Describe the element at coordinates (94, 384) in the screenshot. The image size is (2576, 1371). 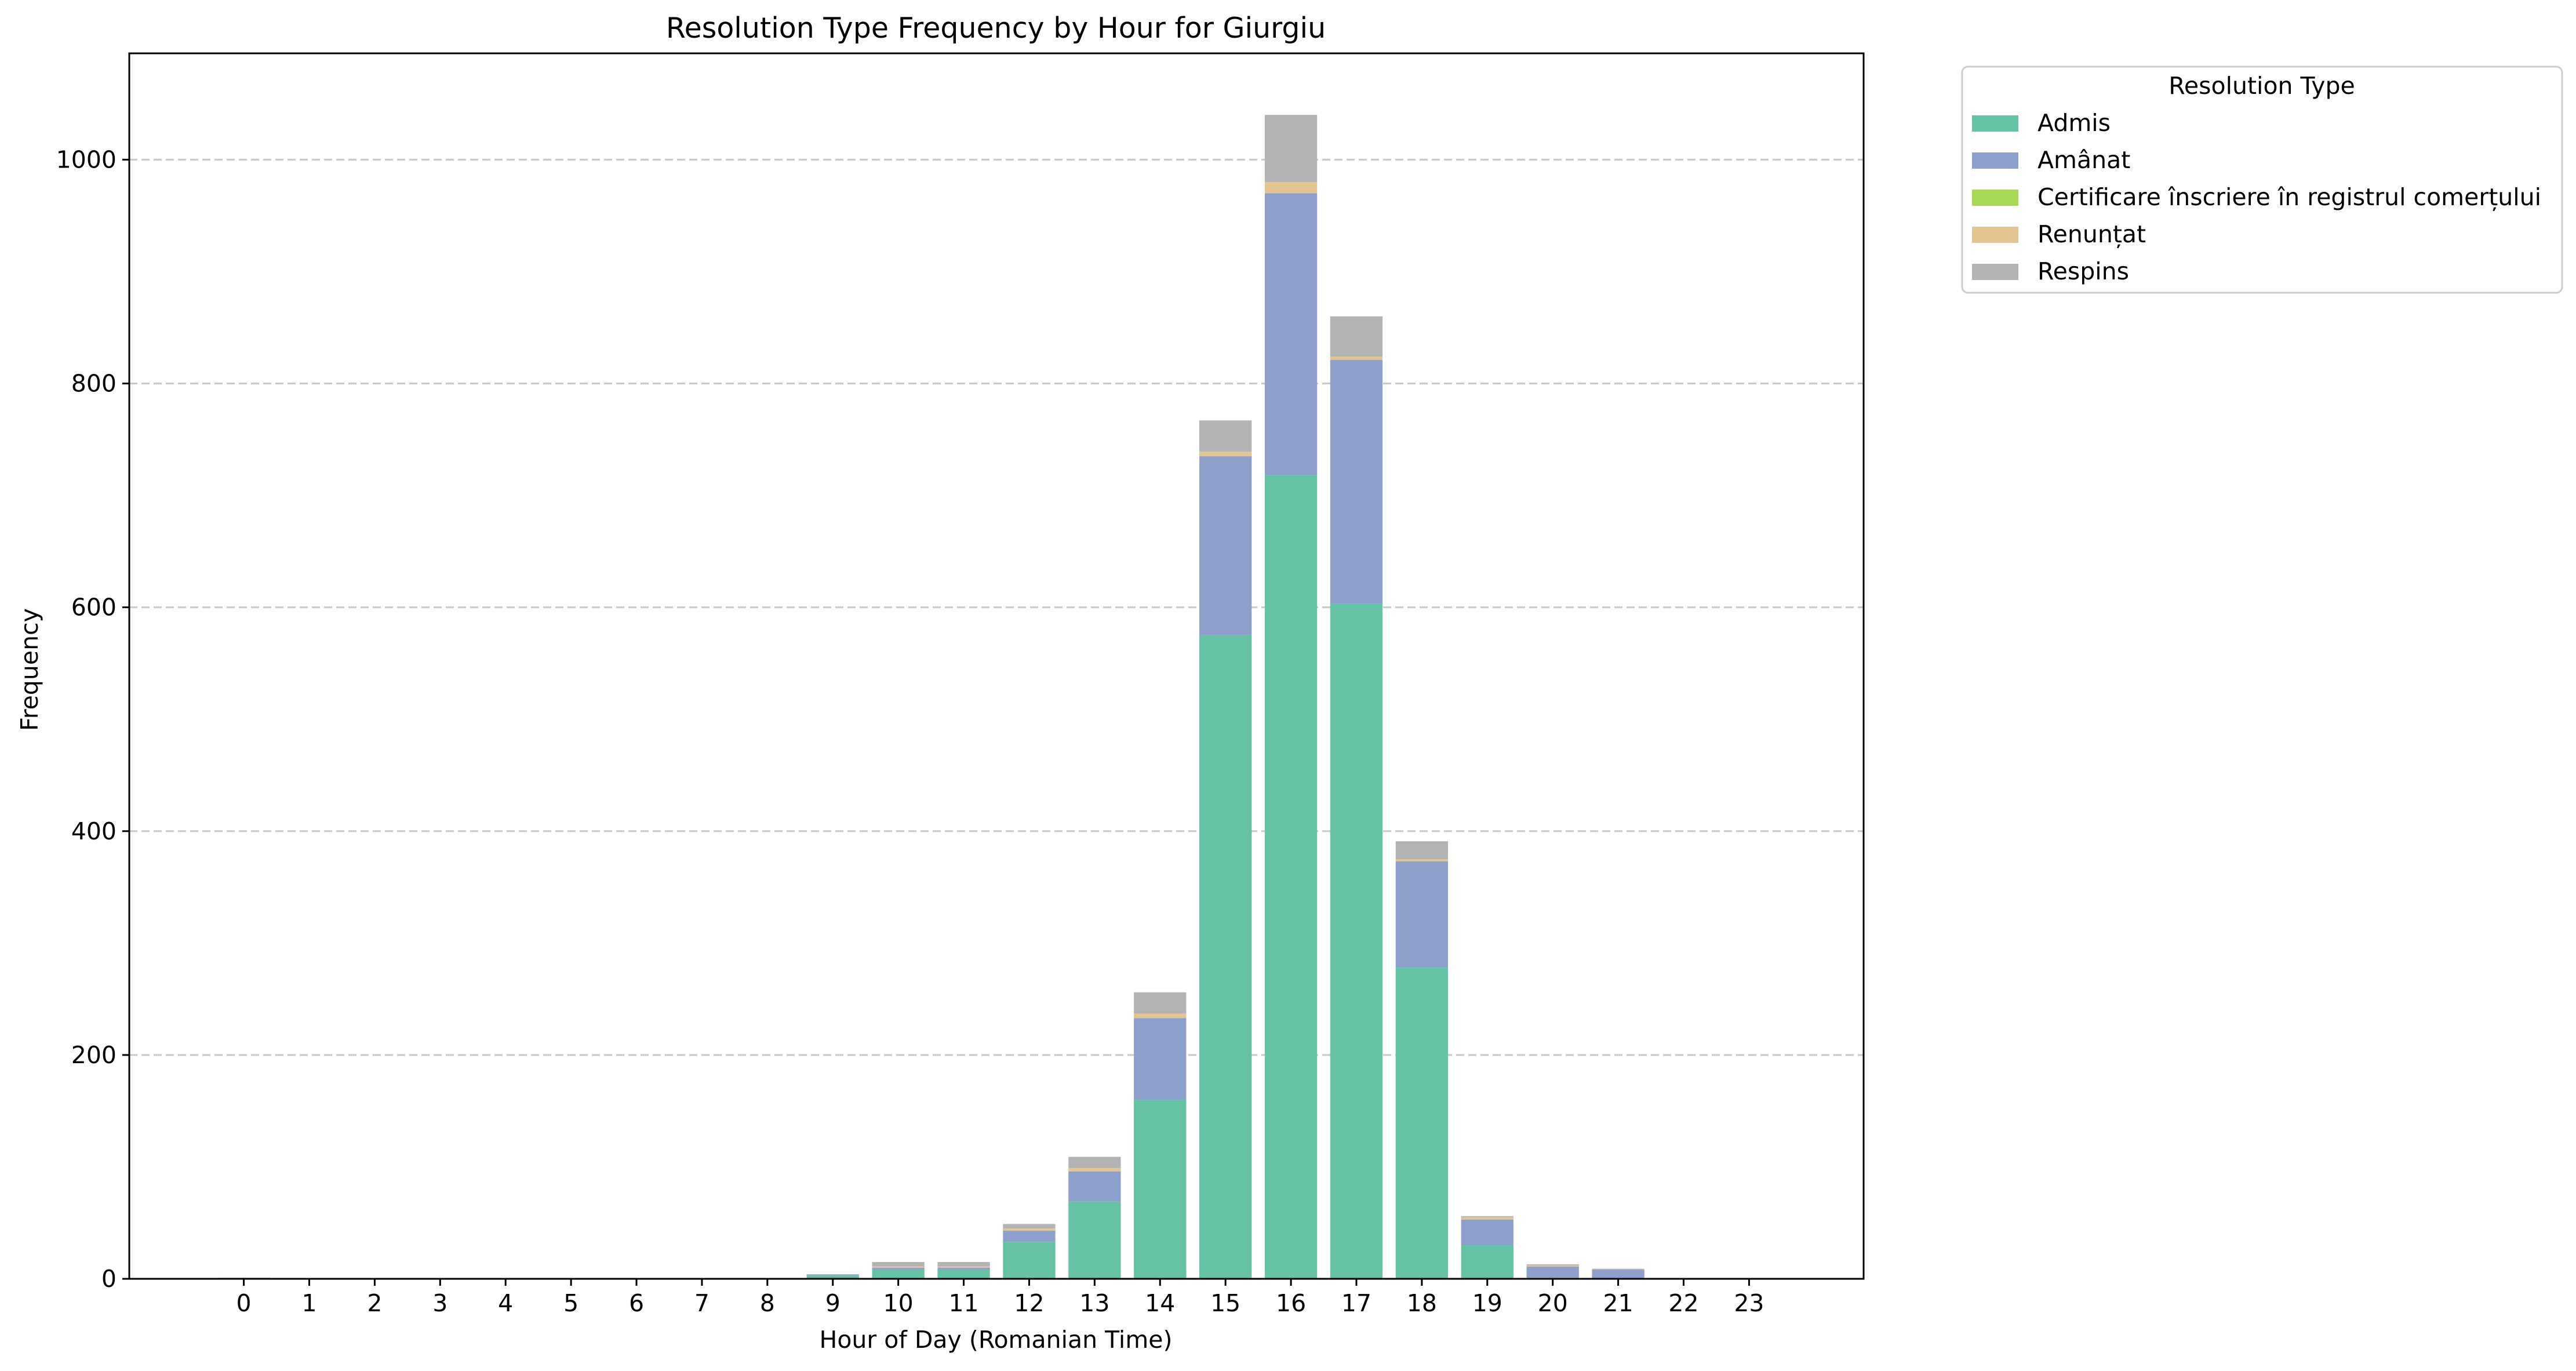
I see `y-tick-label: 800` at that location.